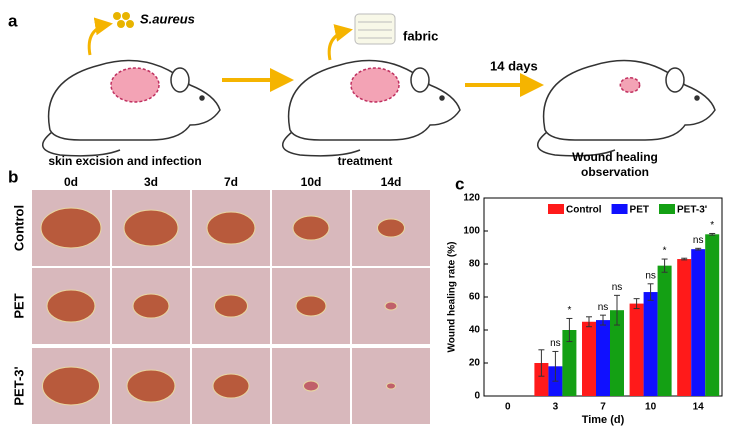  Describe the element at coordinates (603, 407) in the screenshot. I see `x-tick-label: 7` at that location.